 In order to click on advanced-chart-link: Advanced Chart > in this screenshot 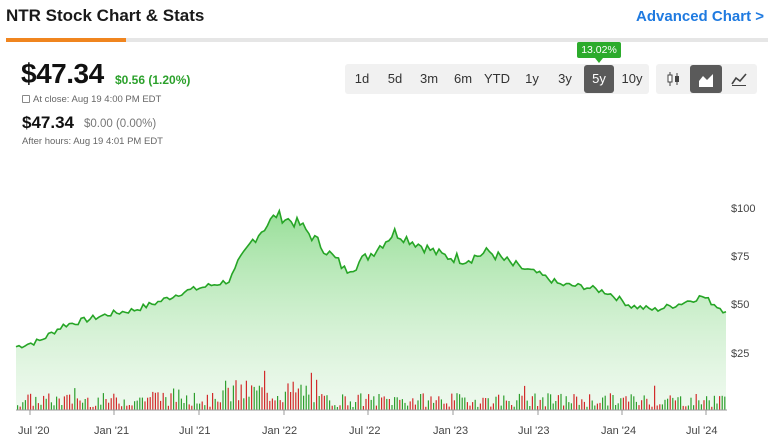, I will do `click(700, 16)`.